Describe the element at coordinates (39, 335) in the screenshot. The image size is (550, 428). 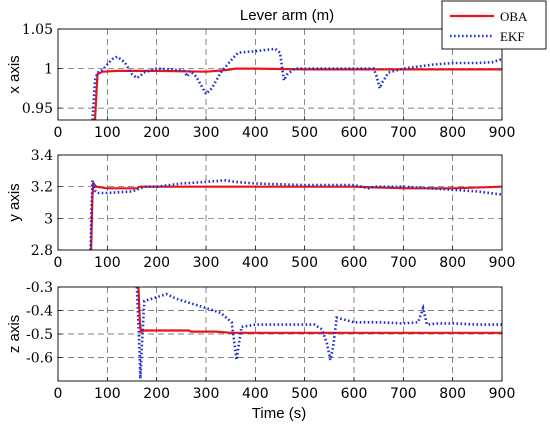
I see `y-tick-label: -0.5` at that location.